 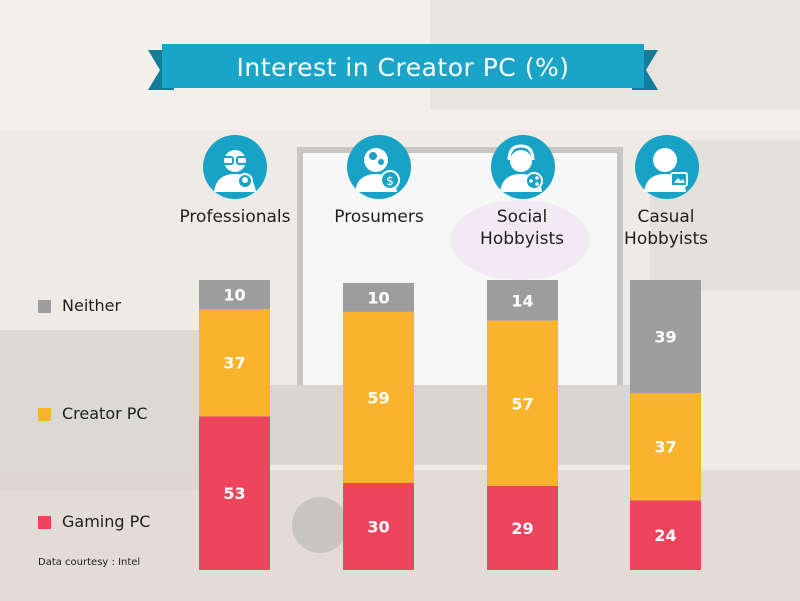 I want to click on data-label: 59, so click(x=378, y=397).